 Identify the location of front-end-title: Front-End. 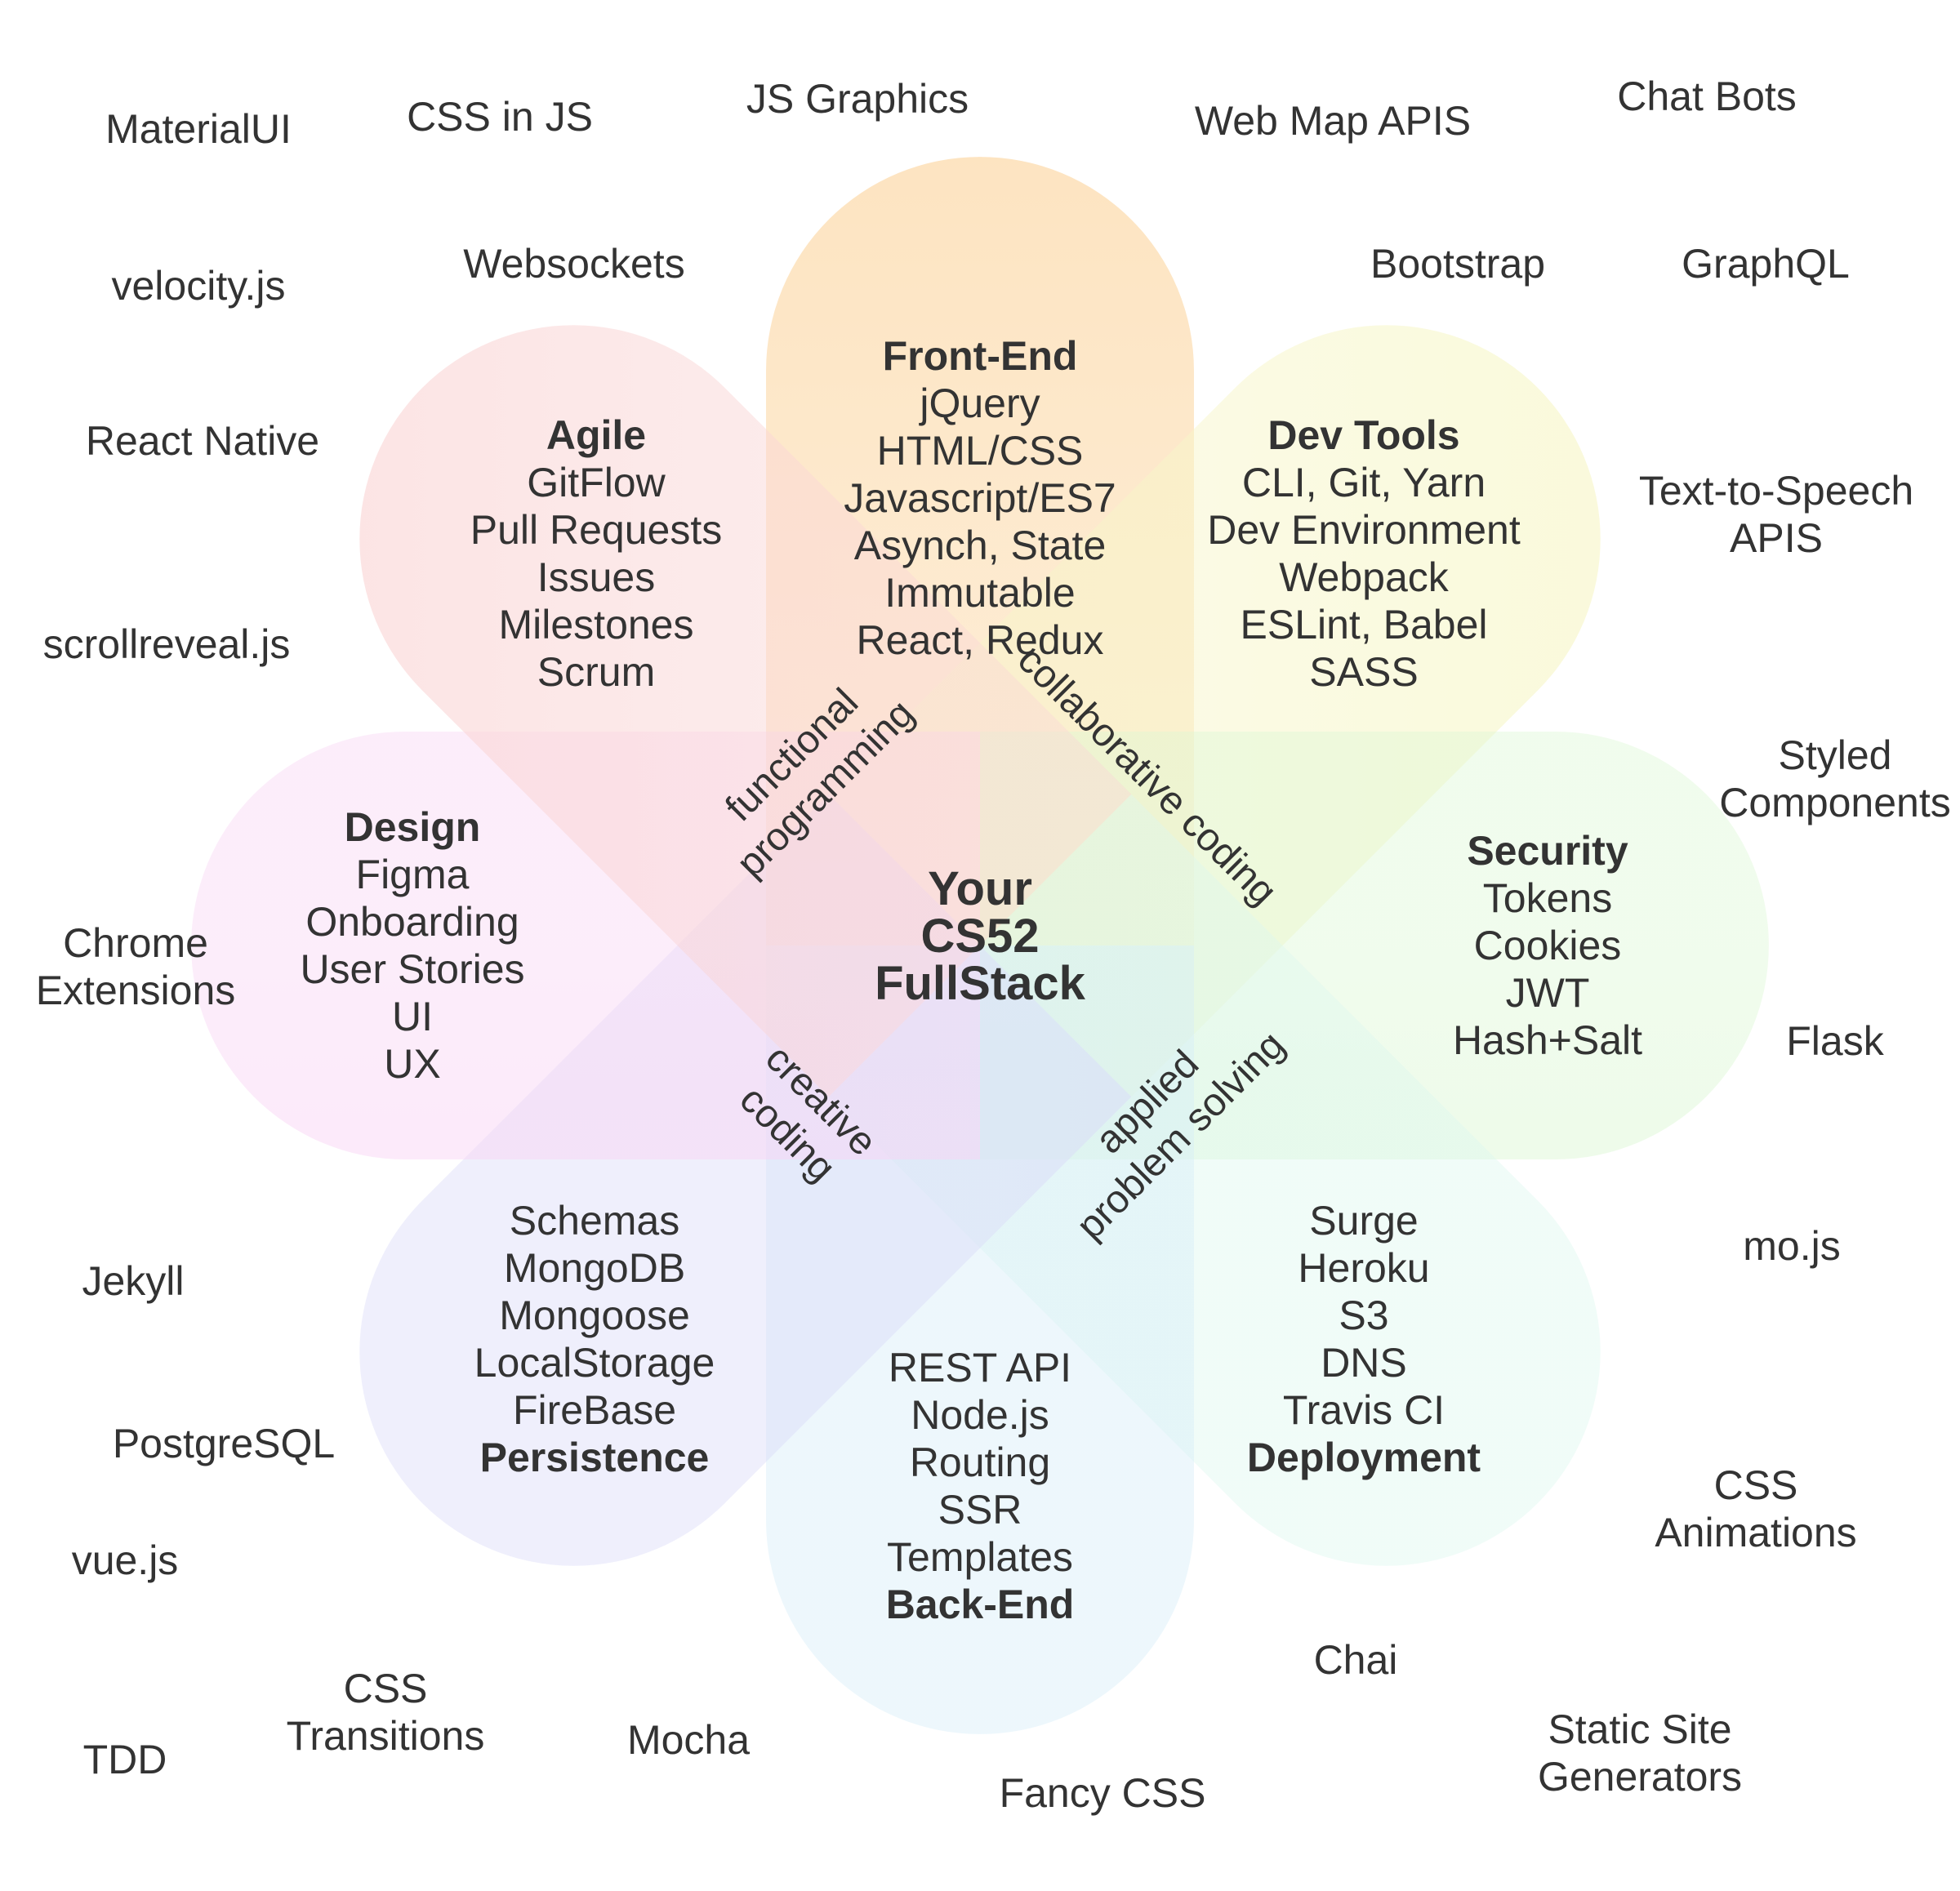
(980, 356).